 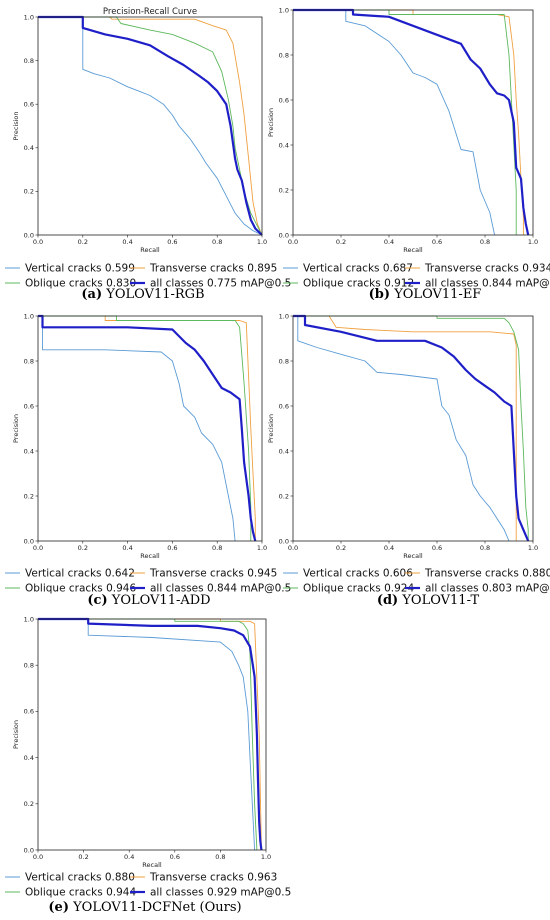 I want to click on legend-label-oblique: Oblique cracks 0.924, so click(x=358, y=589).